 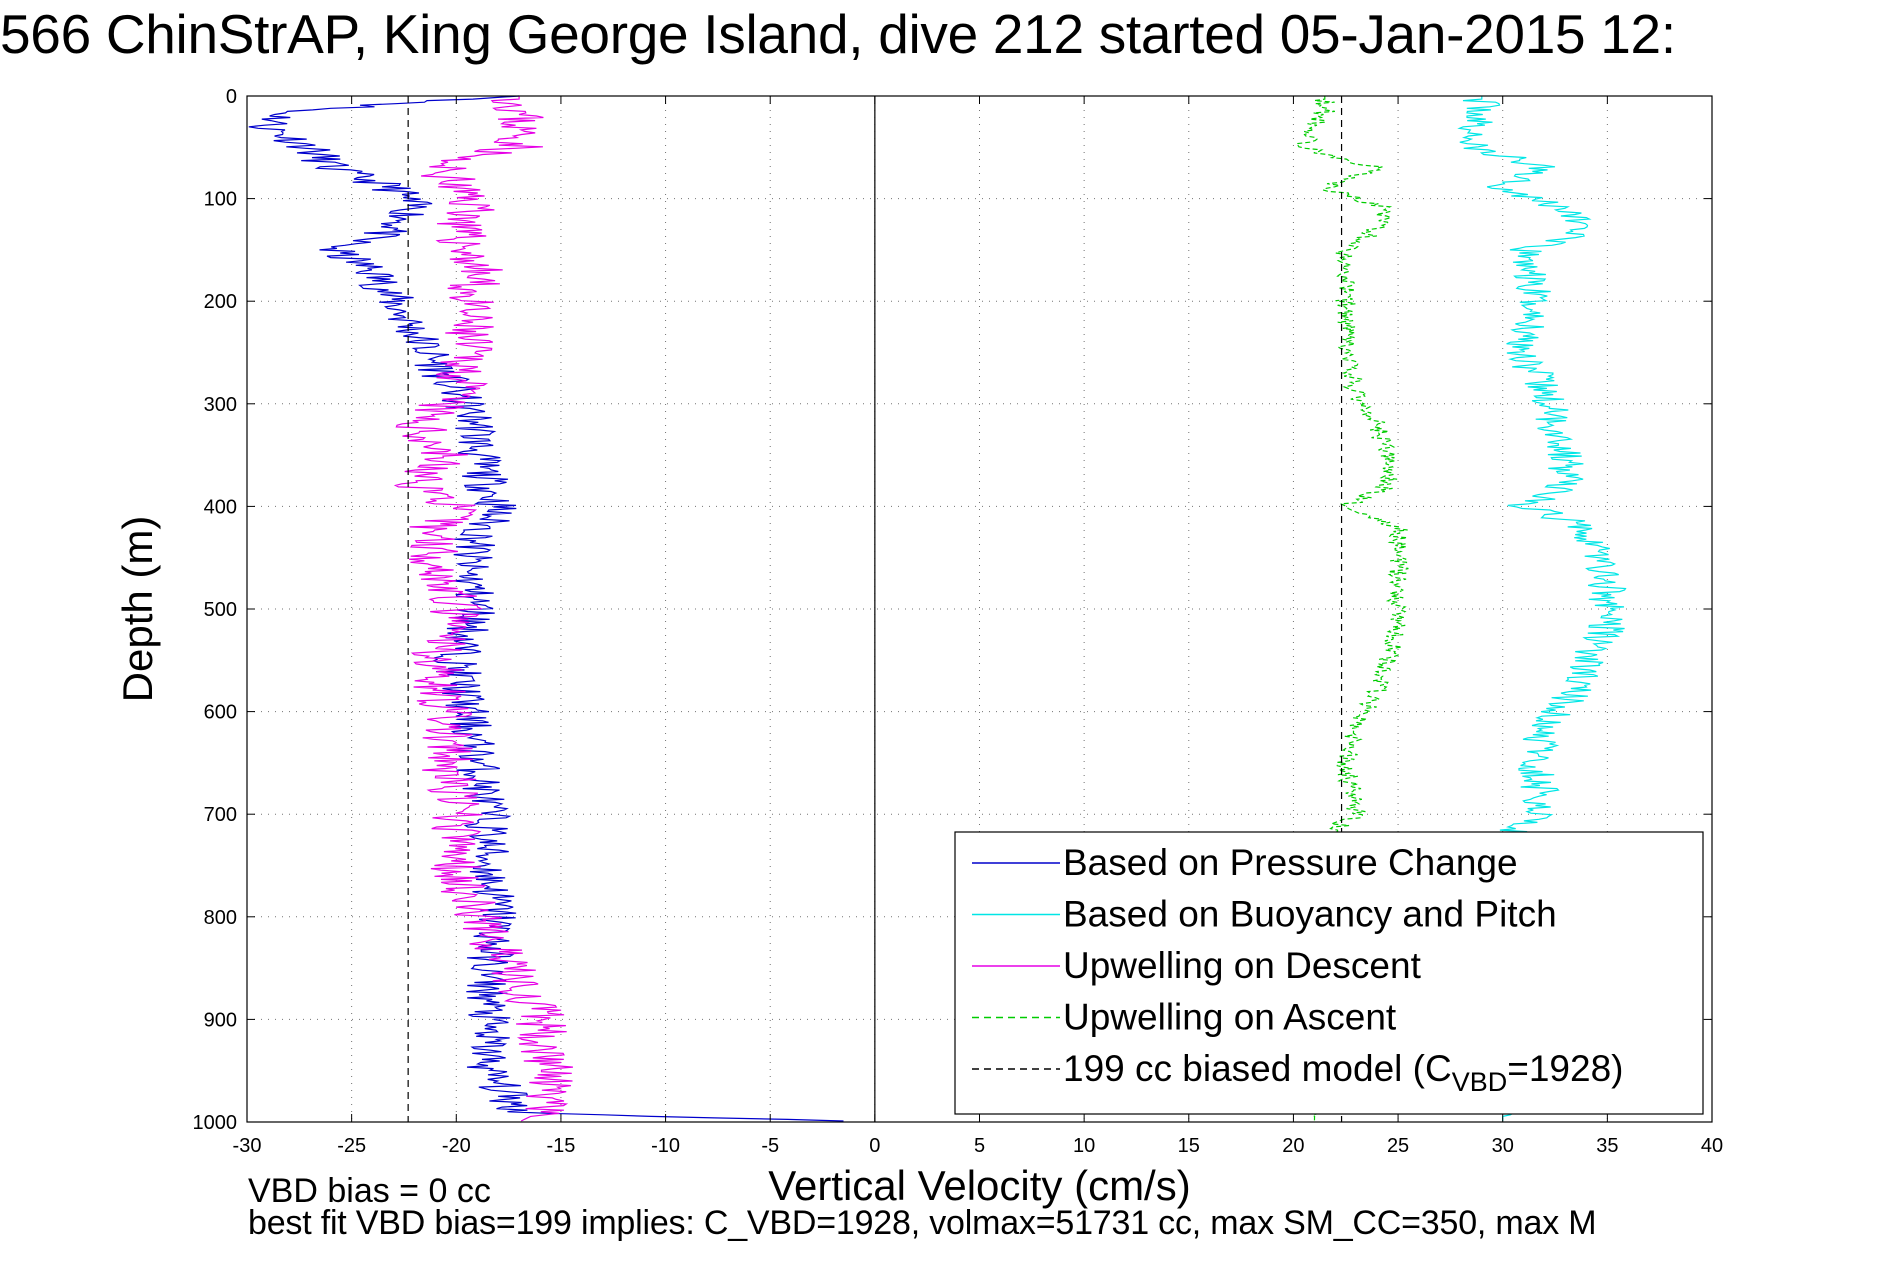 What do you see at coordinates (231, 97) in the screenshot?
I see `y-tick-label: 0` at bounding box center [231, 97].